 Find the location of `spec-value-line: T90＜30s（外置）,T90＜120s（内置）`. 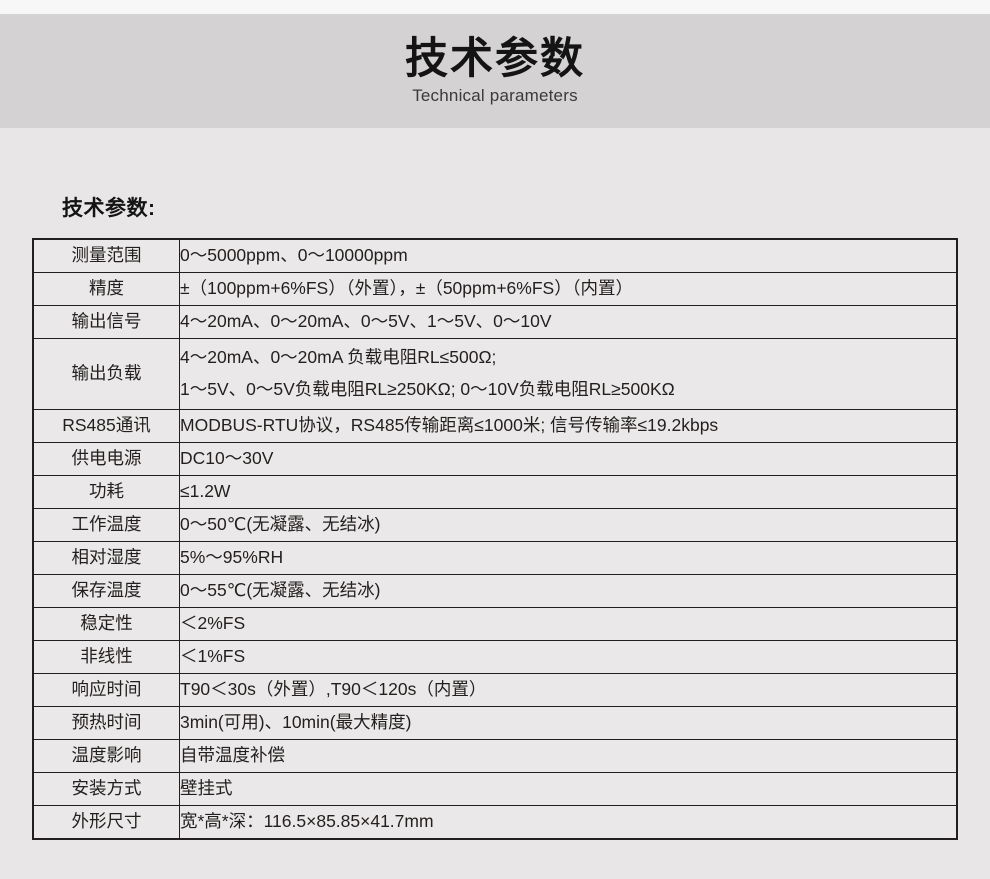

spec-value-line: T90＜30s（外置）,T90＜120s（内置） is located at coordinates (333, 689).